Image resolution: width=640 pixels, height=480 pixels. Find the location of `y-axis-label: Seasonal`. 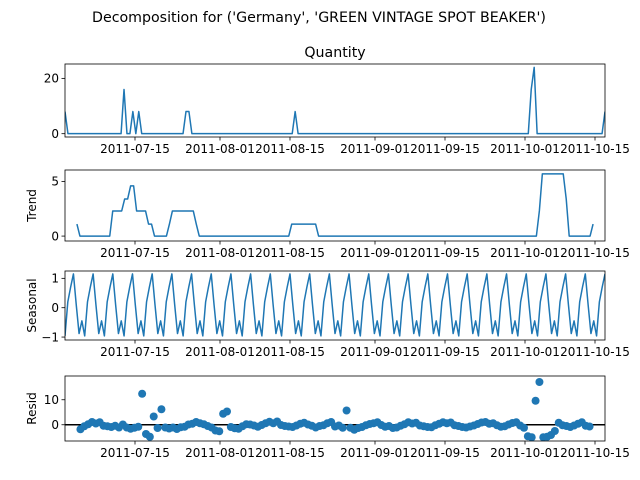

y-axis-label: Seasonal is located at coordinates (32, 305).